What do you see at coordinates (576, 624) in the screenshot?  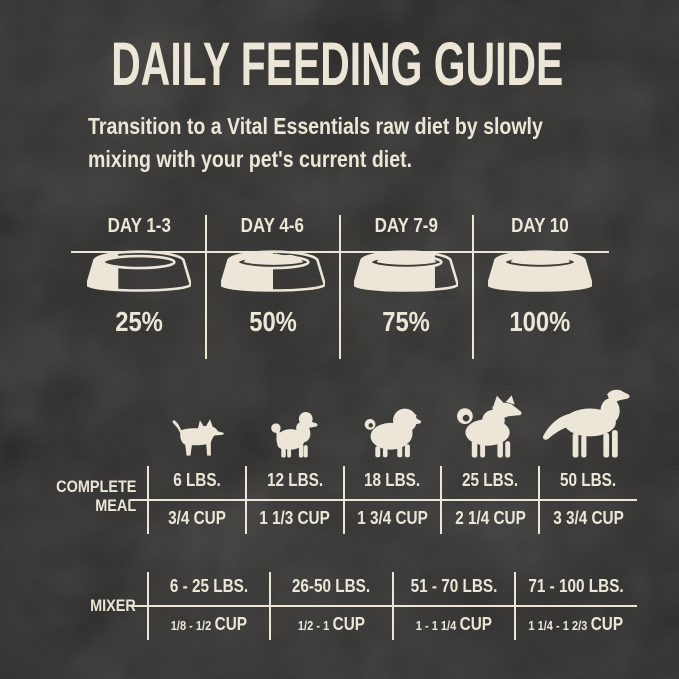 I see `cup-range: 1 1/4 - 1 2/3 CUP` at bounding box center [576, 624].